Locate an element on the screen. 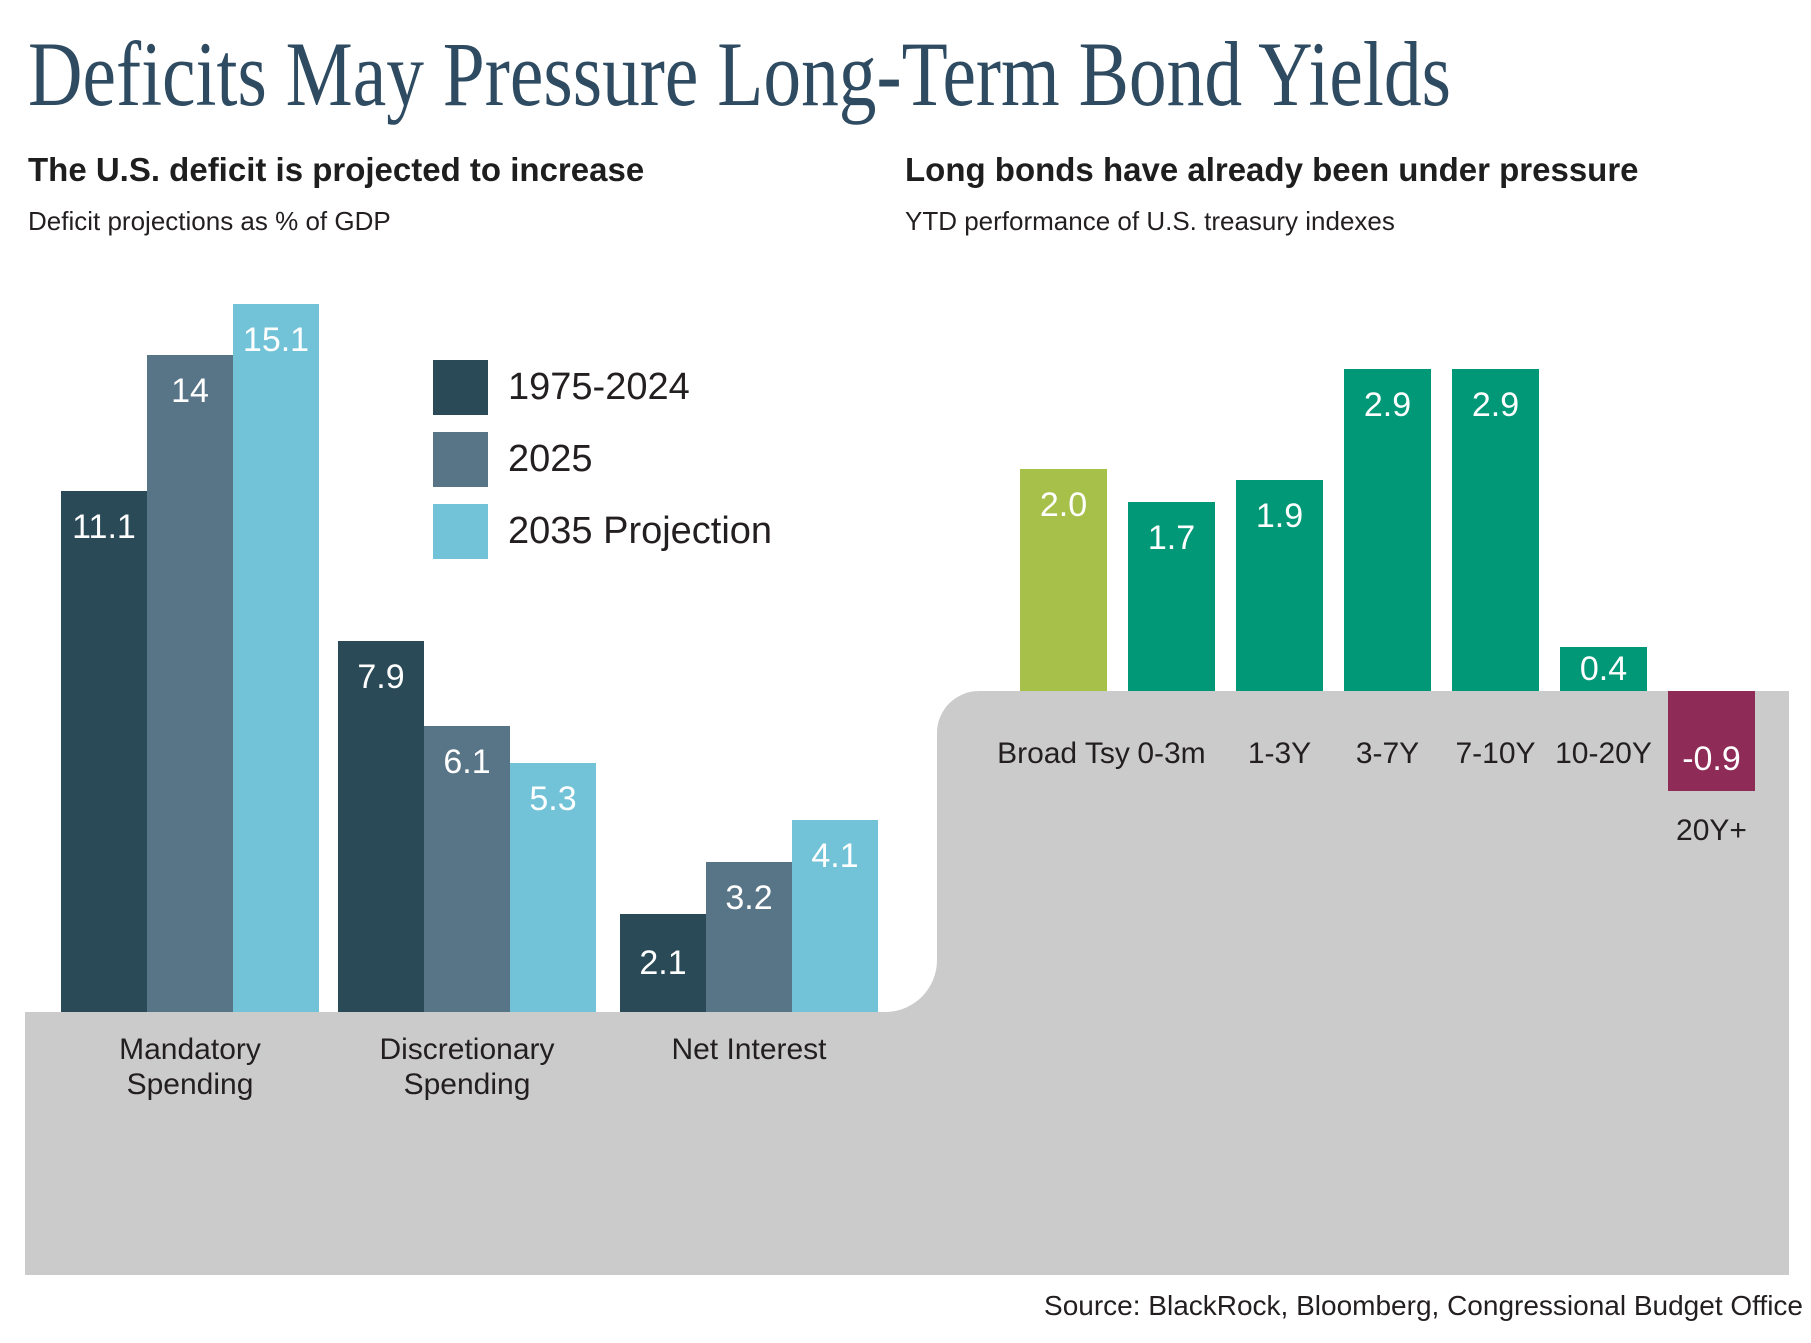  bar-value-label: 7.9 is located at coordinates (381, 677).